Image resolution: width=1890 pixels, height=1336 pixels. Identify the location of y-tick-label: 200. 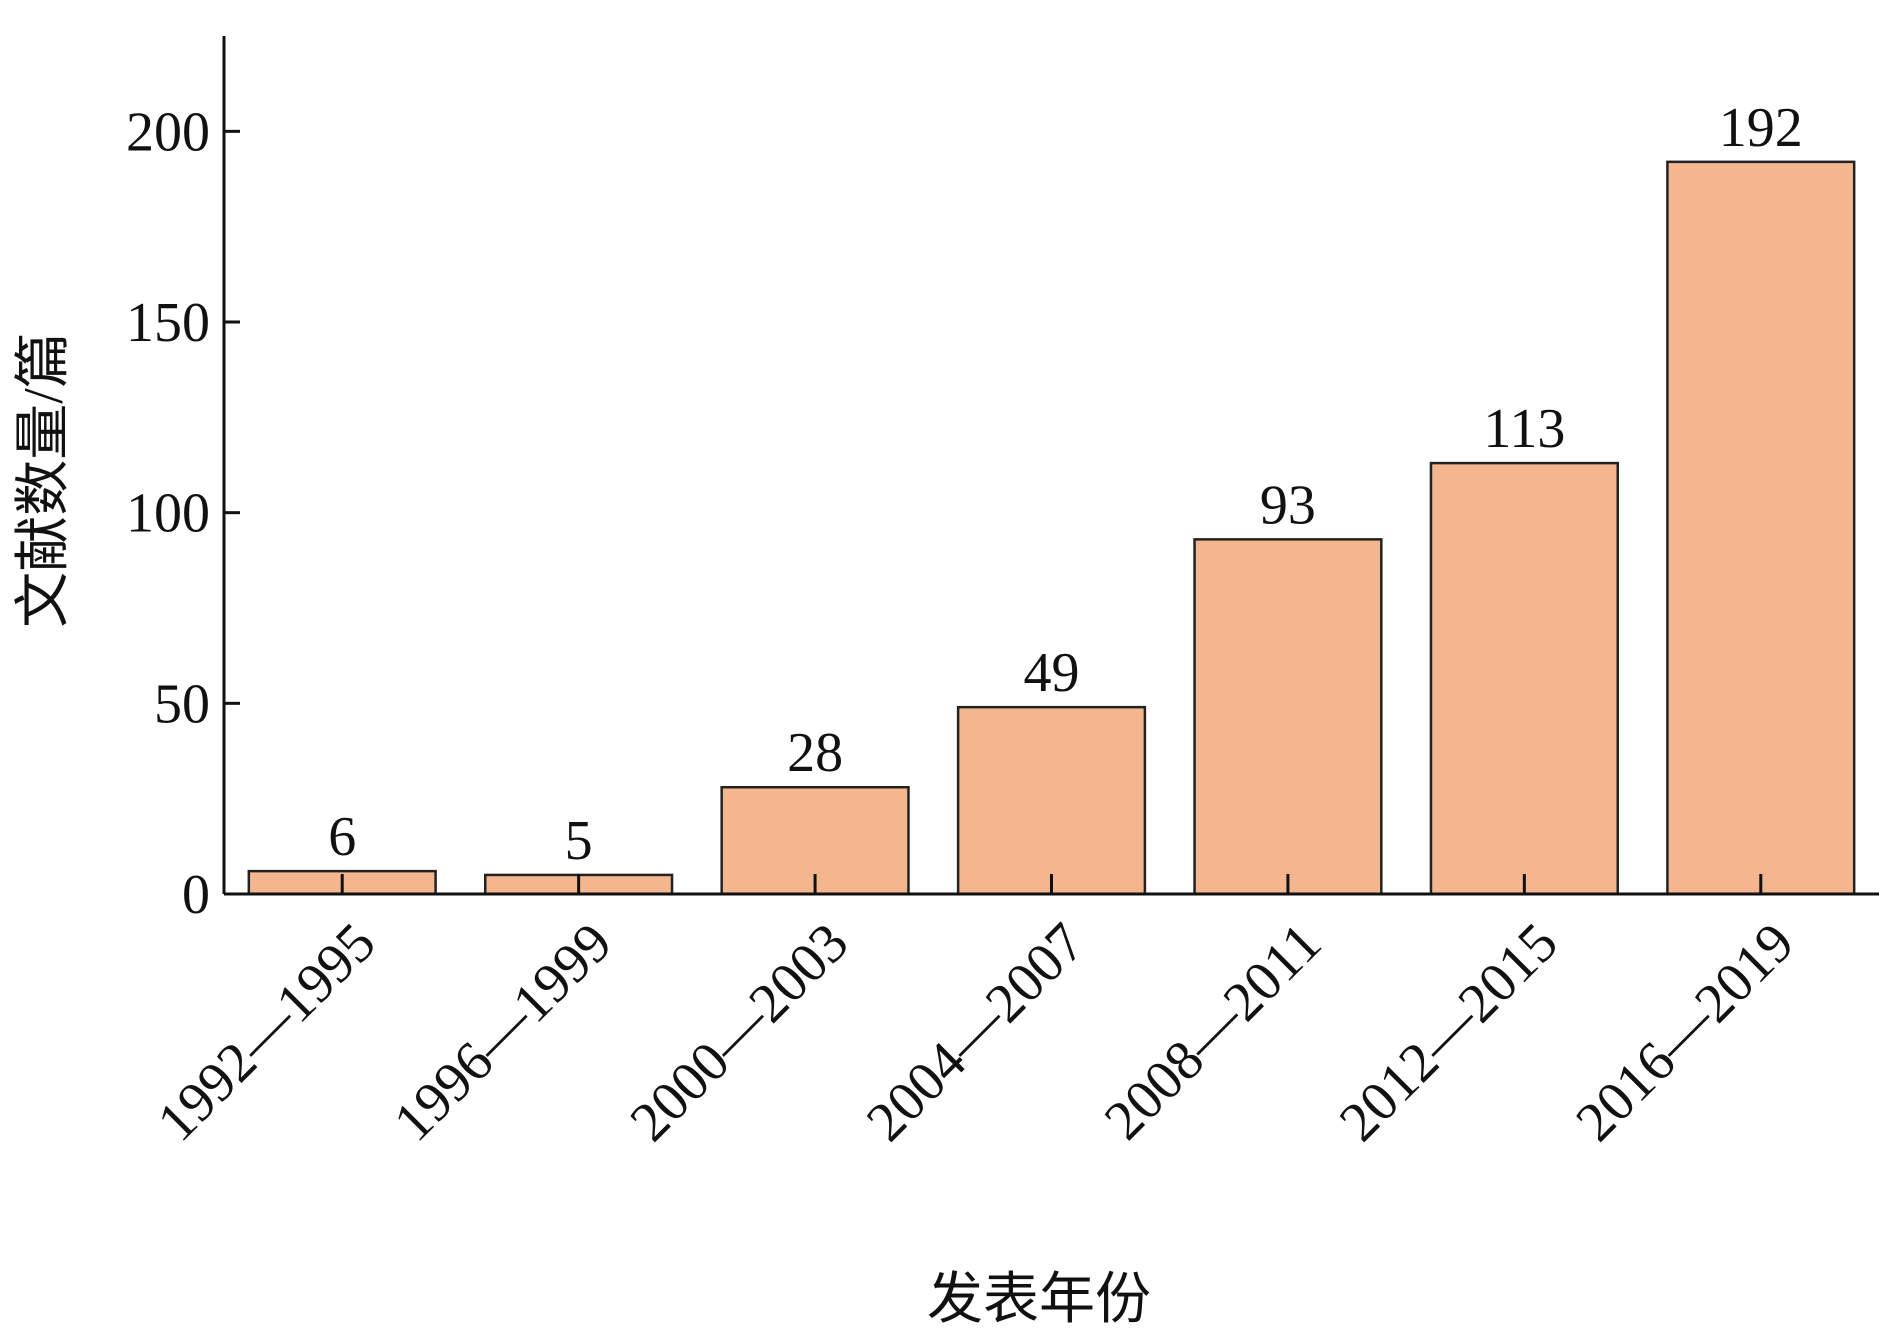
(168, 132).